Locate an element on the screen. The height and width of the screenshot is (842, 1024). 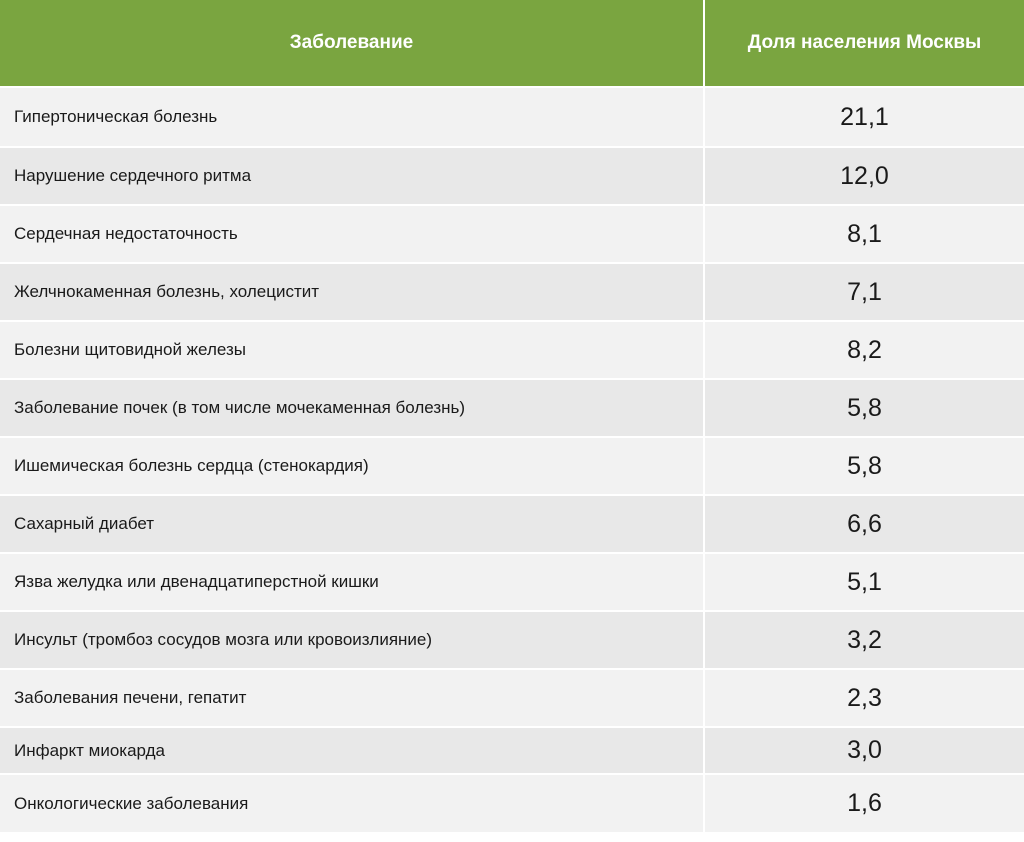
disease-cell: Нарушение сердечного ритма is located at coordinates (352, 176).